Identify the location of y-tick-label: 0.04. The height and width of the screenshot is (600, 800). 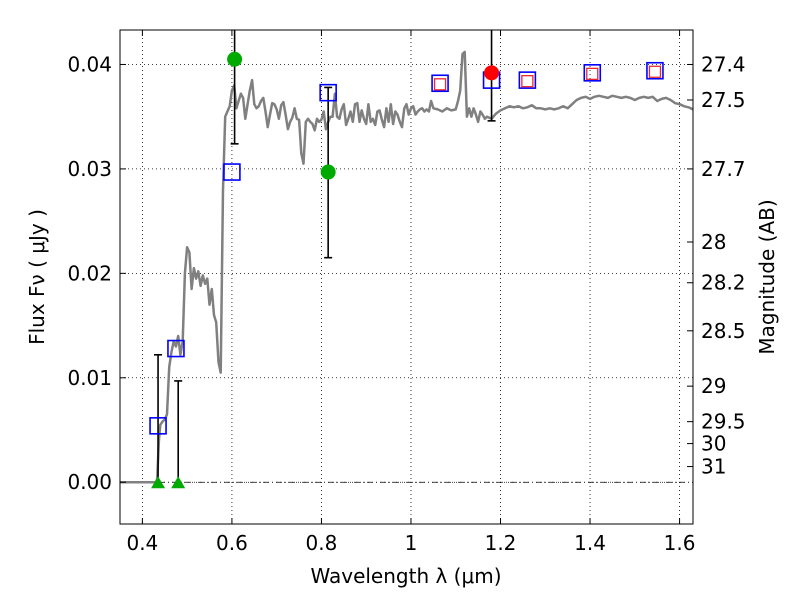
(89, 64).